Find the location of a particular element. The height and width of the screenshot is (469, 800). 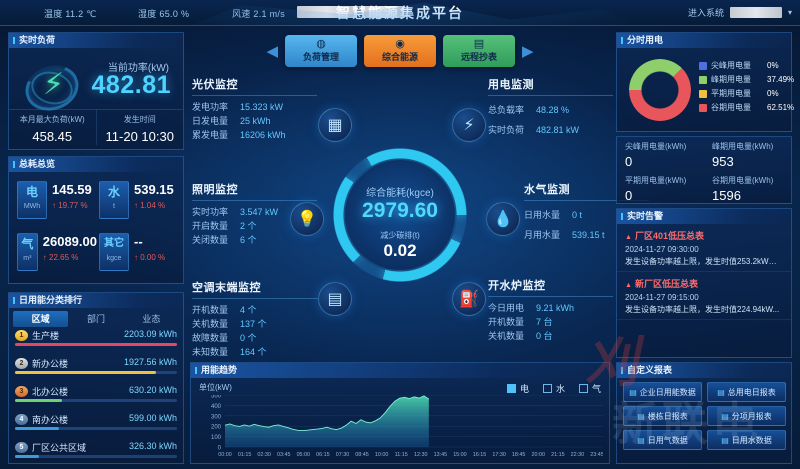

air-conditioner-icon: ▤ is located at coordinates (335, 299).